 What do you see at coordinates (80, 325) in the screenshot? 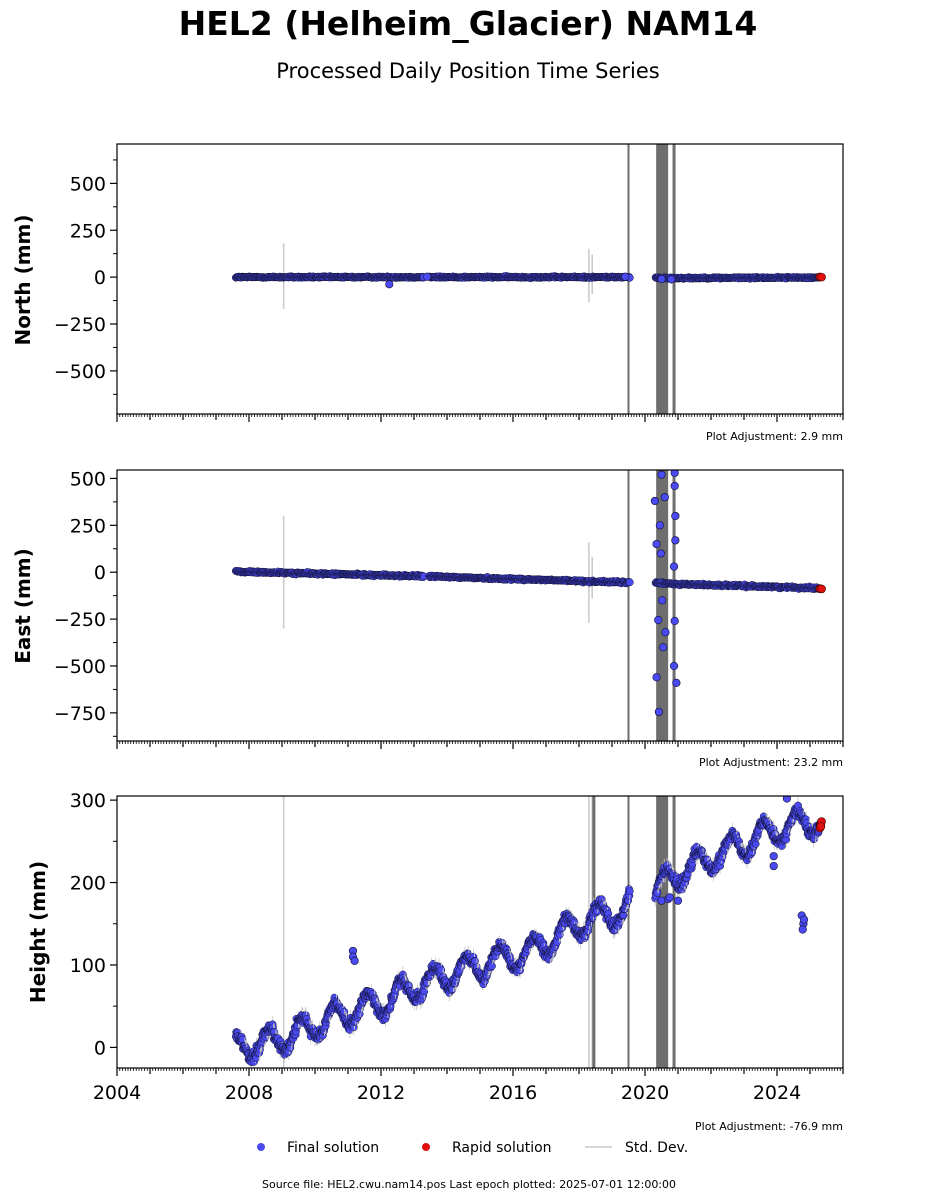
I see `north-ytick-label: −250` at bounding box center [80, 325].